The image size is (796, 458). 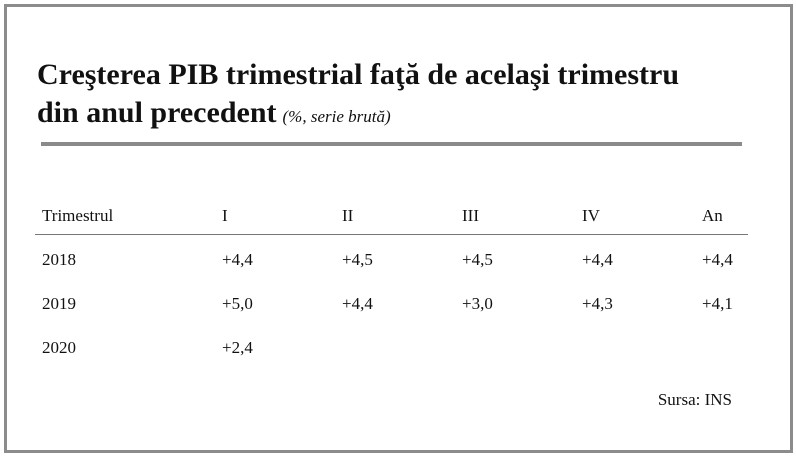 What do you see at coordinates (237, 347) in the screenshot?
I see `table-cell: +2,4` at bounding box center [237, 347].